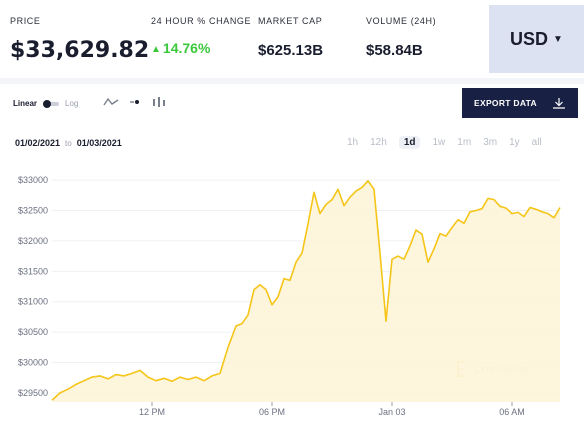 Image resolution: width=584 pixels, height=429 pixels. What do you see at coordinates (156, 49) in the screenshot?
I see `up-triangle-icon: ▲` at bounding box center [156, 49].